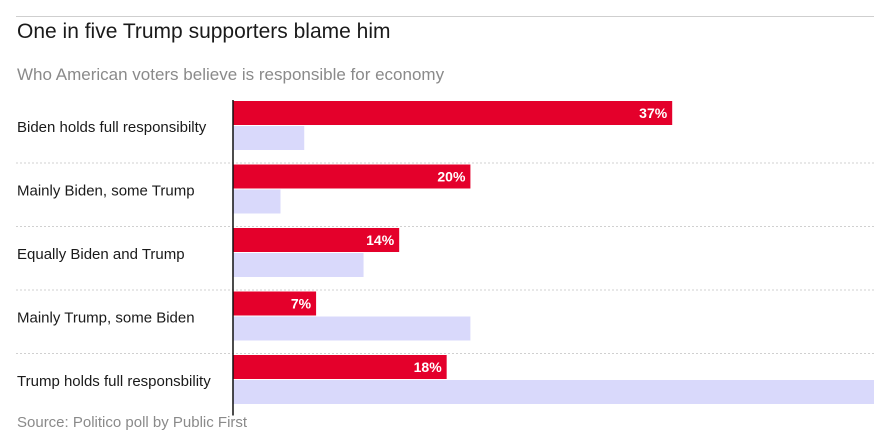  What do you see at coordinates (101, 254) in the screenshot?
I see `category-label: Equally Biden and Trump` at bounding box center [101, 254].